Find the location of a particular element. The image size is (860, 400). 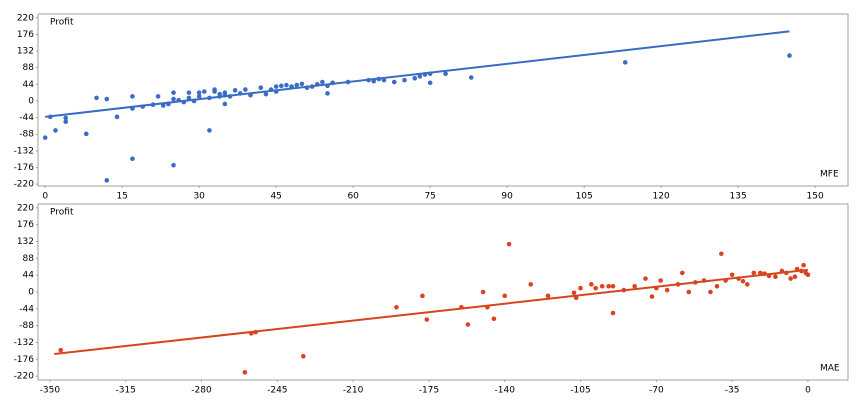

x-tick-label: 60 is located at coordinates (353, 197).